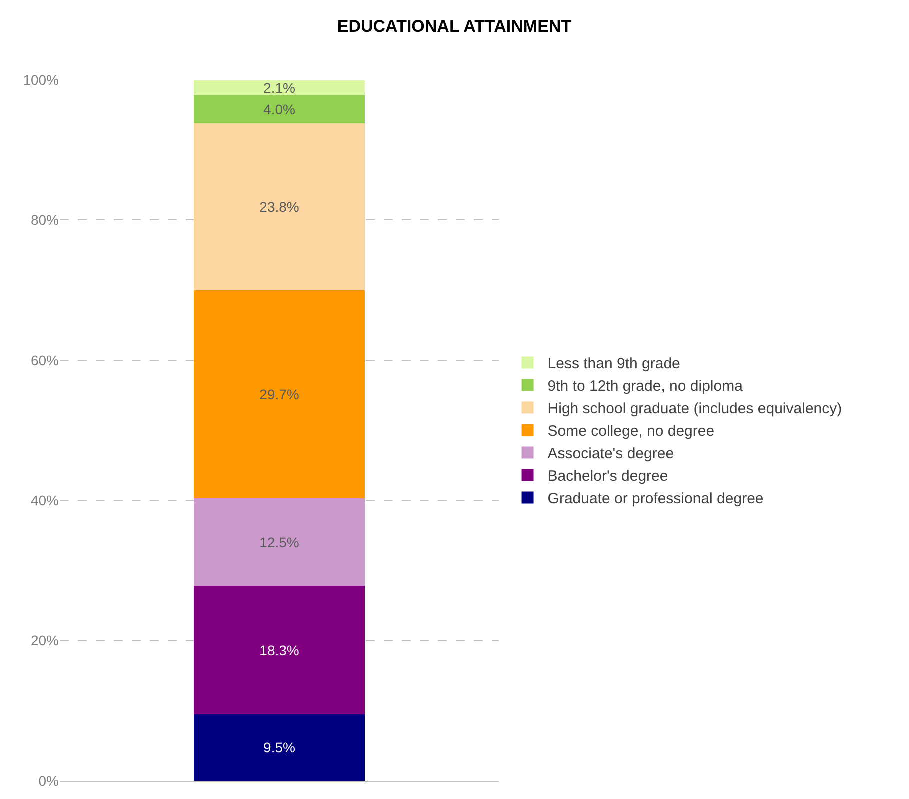 This screenshot has width=909, height=799. I want to click on legend-label: Bachelor's degree, so click(608, 477).